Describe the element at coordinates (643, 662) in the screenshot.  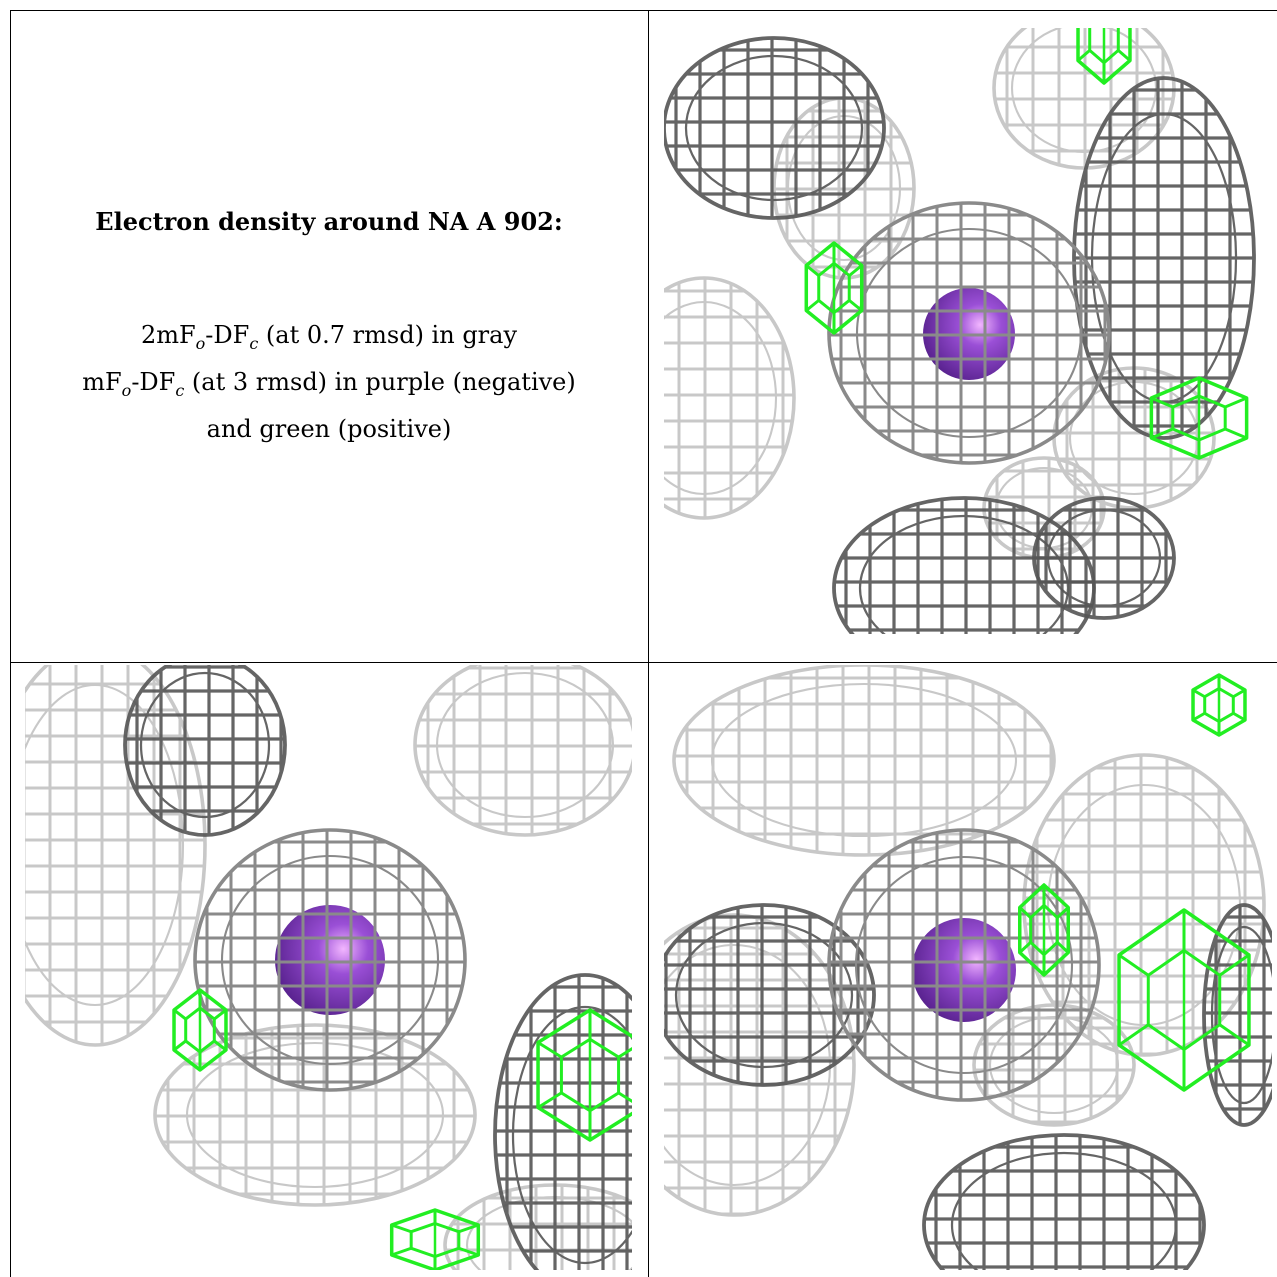
I see `frame-middle-horizontal` at that location.